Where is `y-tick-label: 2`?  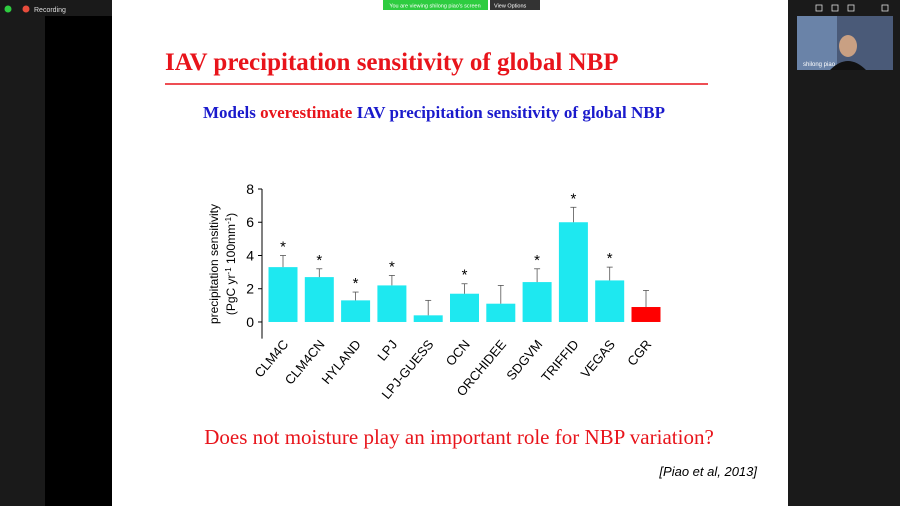 y-tick-label: 2 is located at coordinates (250, 289).